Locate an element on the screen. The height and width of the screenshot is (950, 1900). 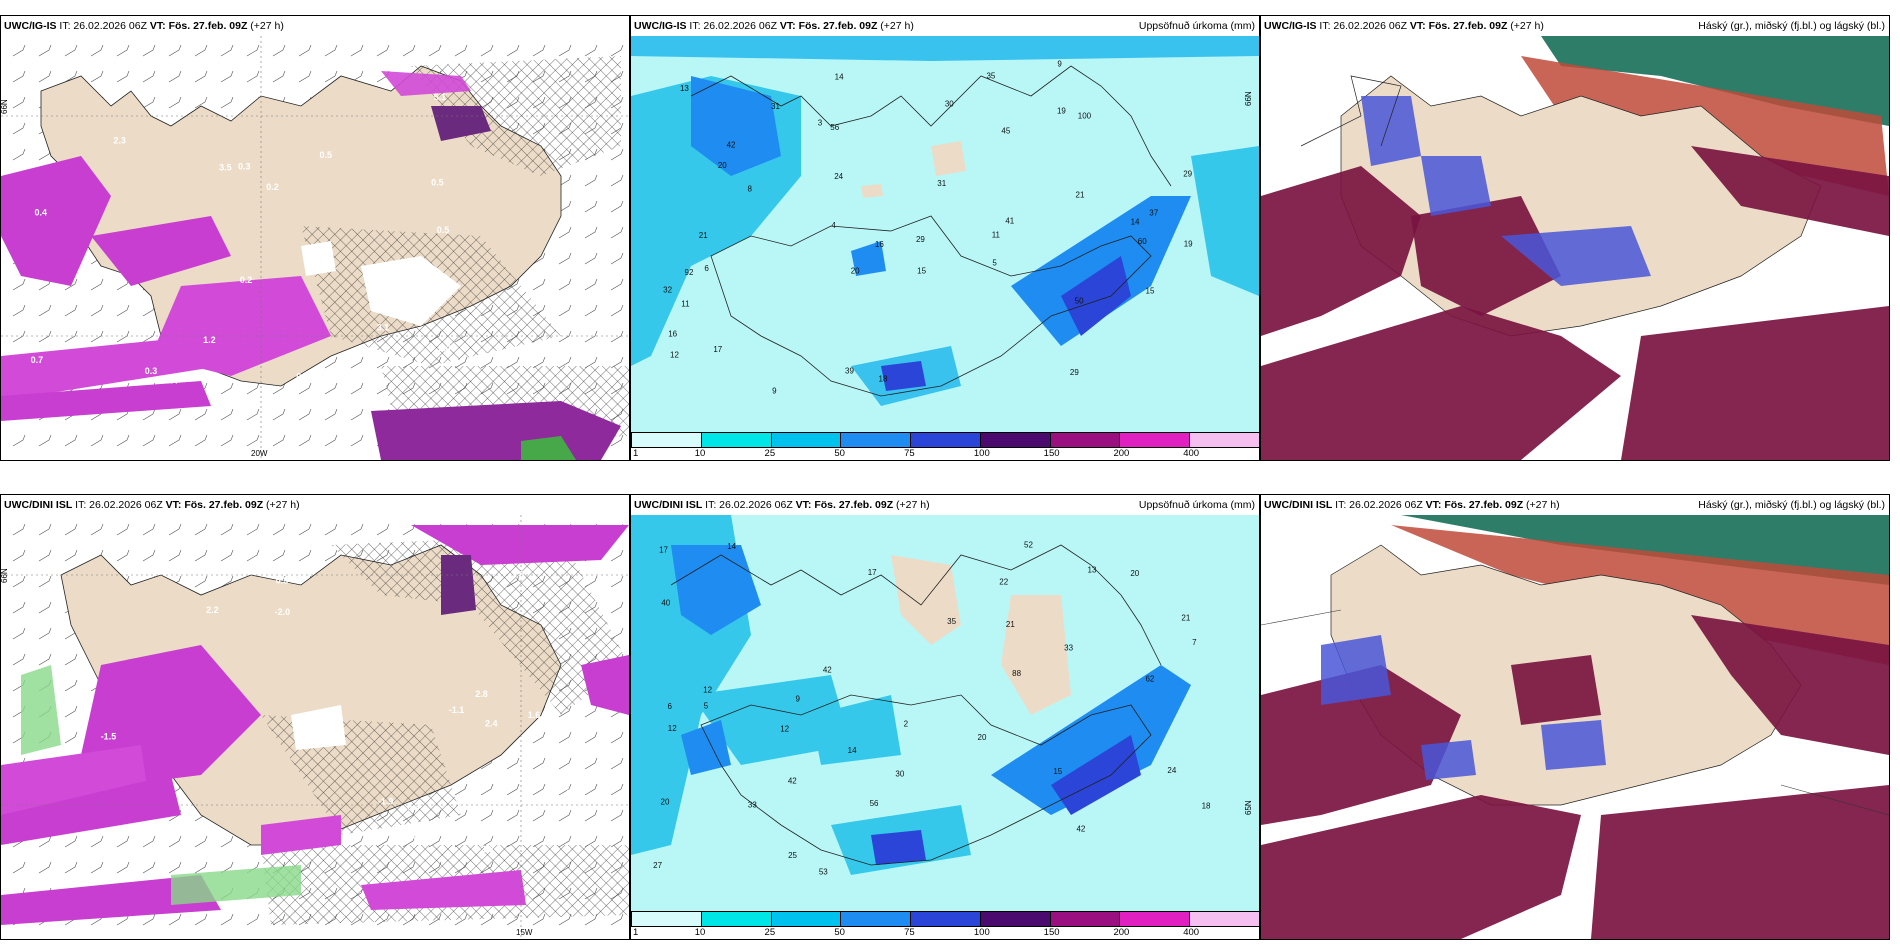
land-dry is located at coordinates (948, 158).